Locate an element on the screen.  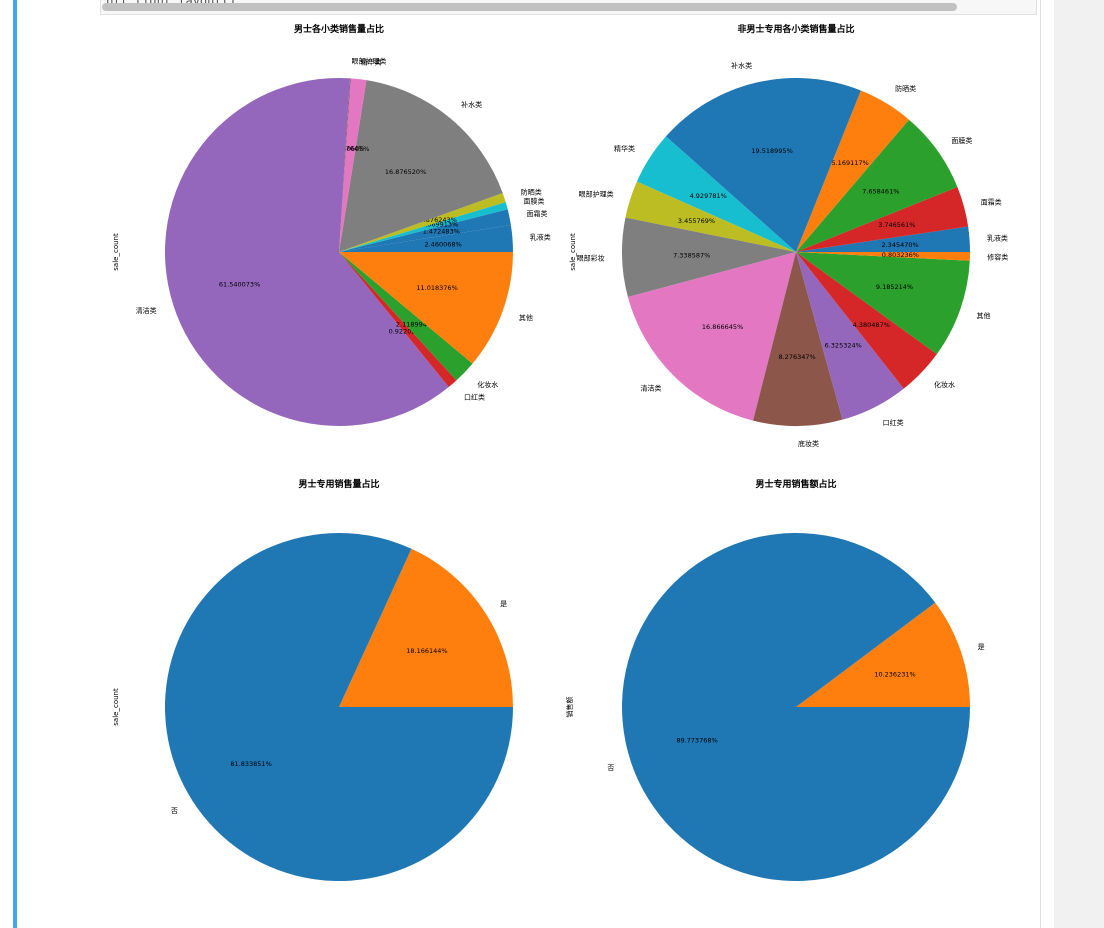
slice-percent: 89.773768% is located at coordinates (696, 741).